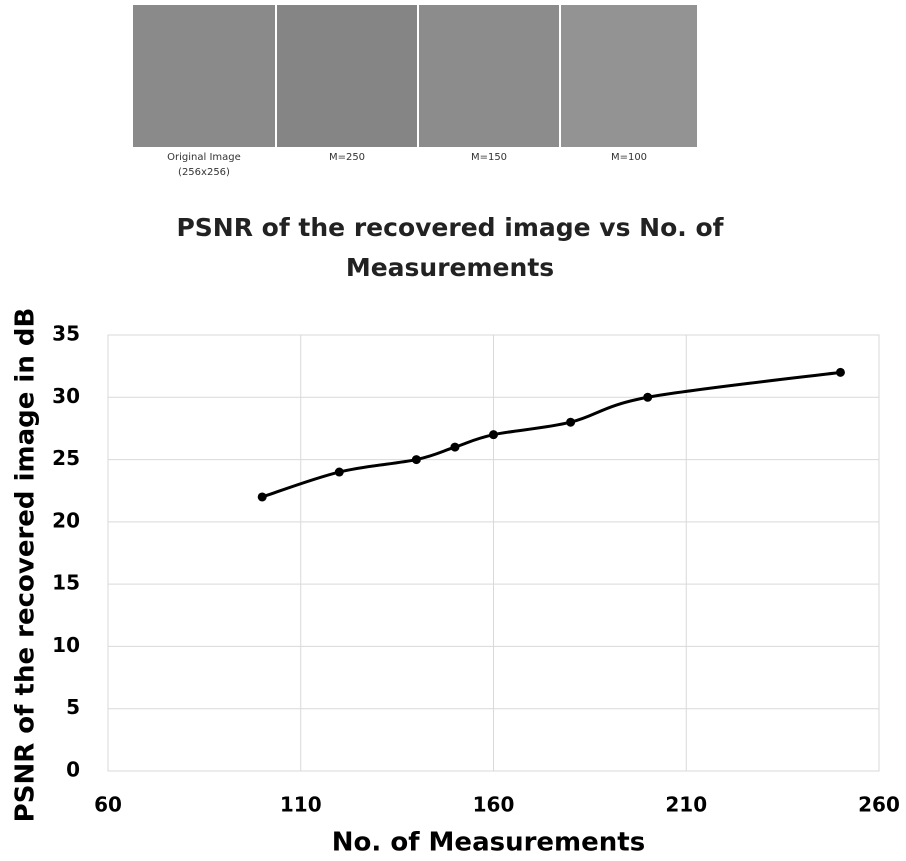  Describe the element at coordinates (347, 157) in the screenshot. I see `image-caption: M=250` at that location.